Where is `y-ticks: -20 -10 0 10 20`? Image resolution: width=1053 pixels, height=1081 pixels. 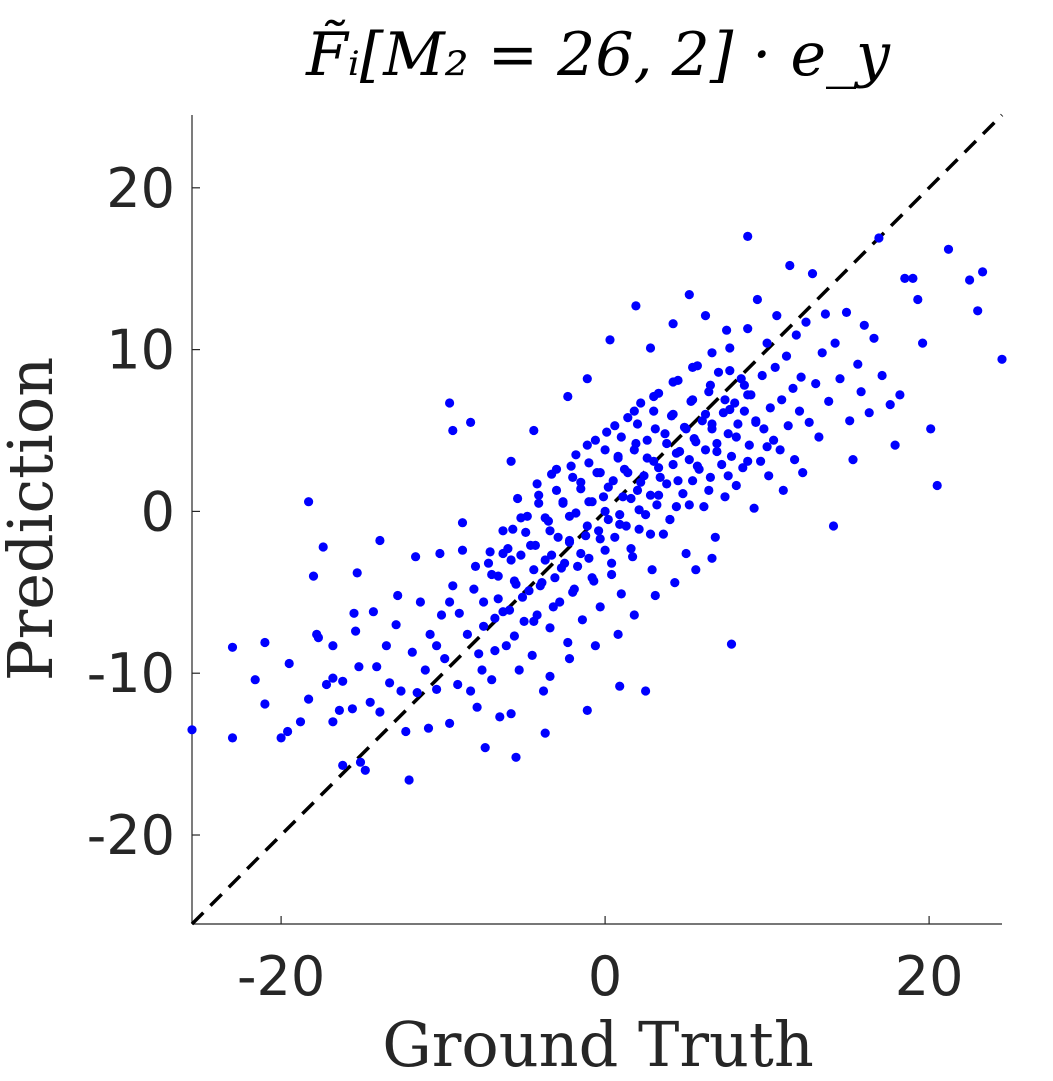
y-ticks: -20 -10 0 10 20 is located at coordinates (143, 512).